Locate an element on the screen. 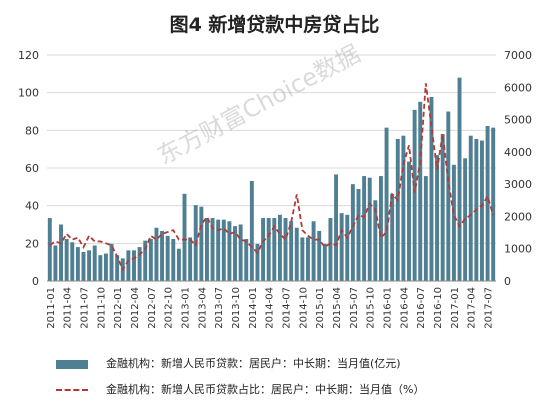 The width and height of the screenshot is (549, 407). y-axis-right: 0 1000 2000 3000 4000 5000 6000 7000 is located at coordinates (518, 168).